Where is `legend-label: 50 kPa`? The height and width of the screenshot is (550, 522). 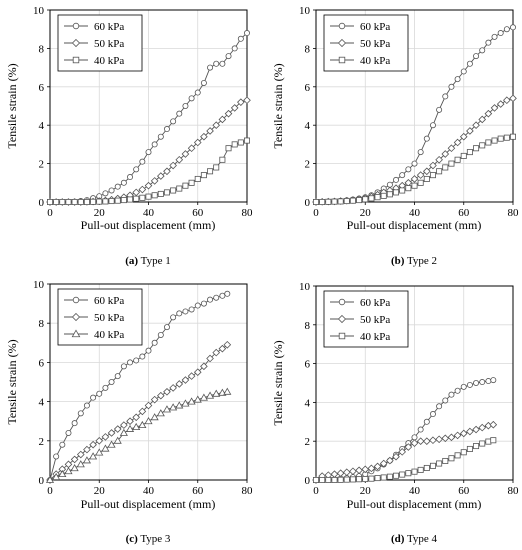
legend-label: 50 kPa is located at coordinates (375, 320).